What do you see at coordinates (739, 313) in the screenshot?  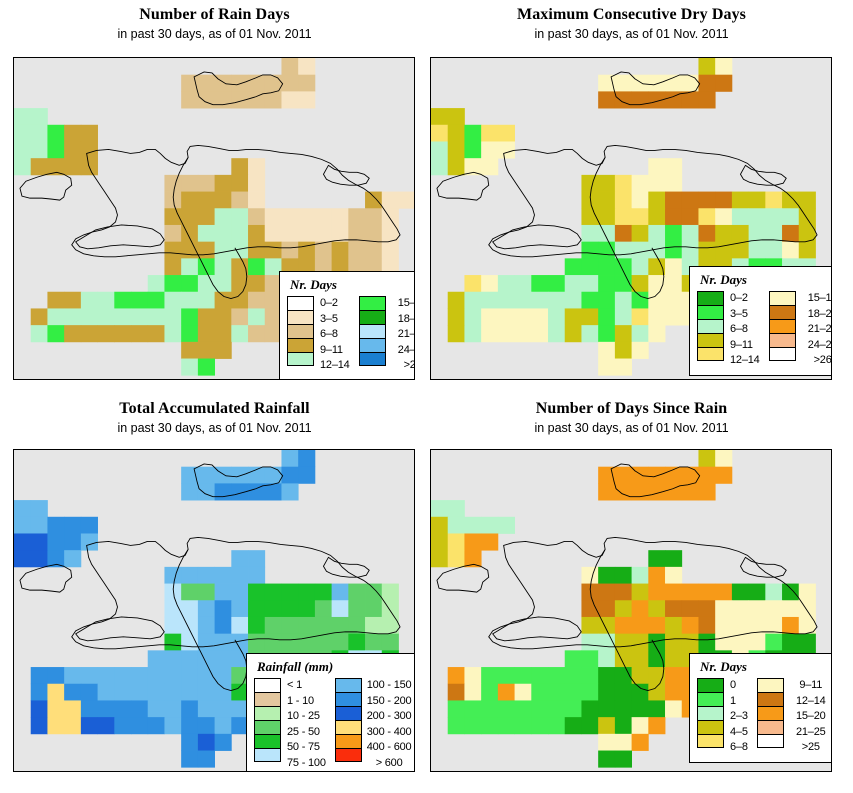 I see `legend-label: 3–5` at bounding box center [739, 313].